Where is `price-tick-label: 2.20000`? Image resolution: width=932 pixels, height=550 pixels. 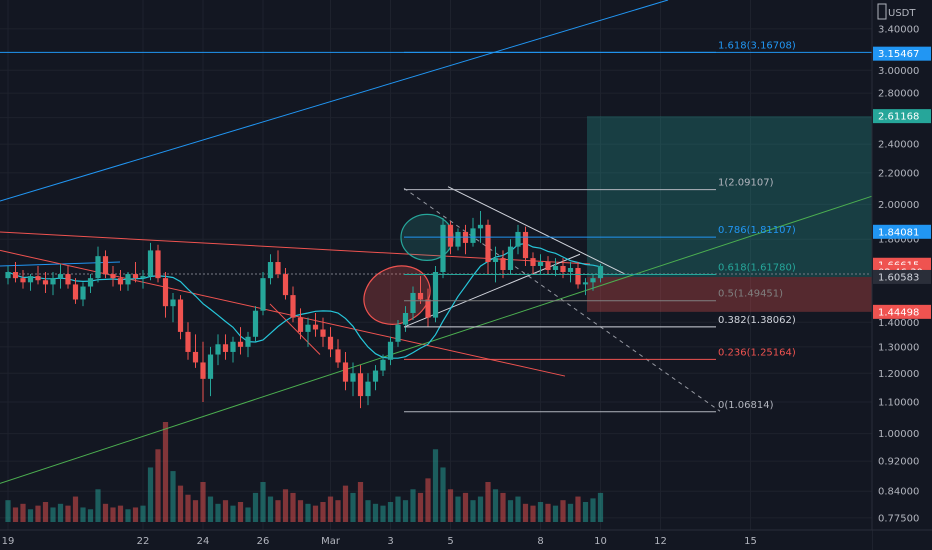 price-tick-label: 2.20000 is located at coordinates (898, 173).